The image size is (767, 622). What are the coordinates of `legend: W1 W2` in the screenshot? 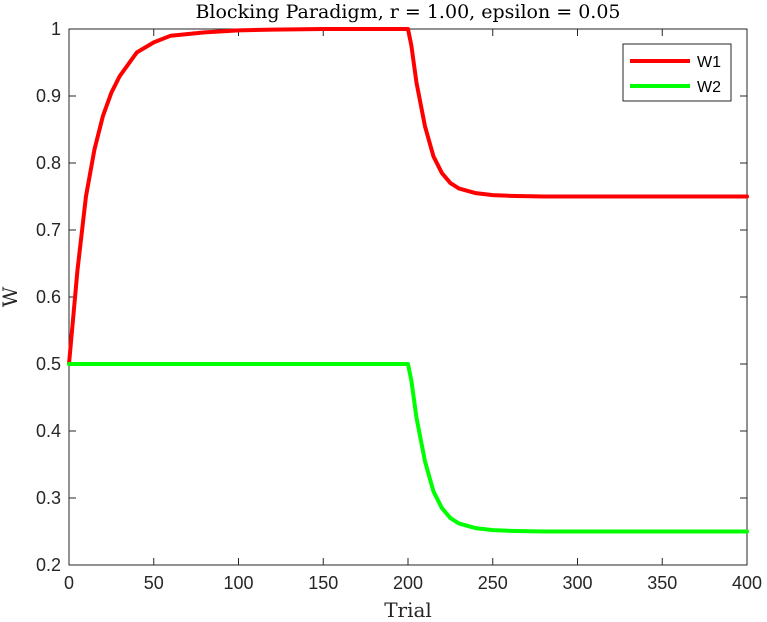 It's located at (677, 72).